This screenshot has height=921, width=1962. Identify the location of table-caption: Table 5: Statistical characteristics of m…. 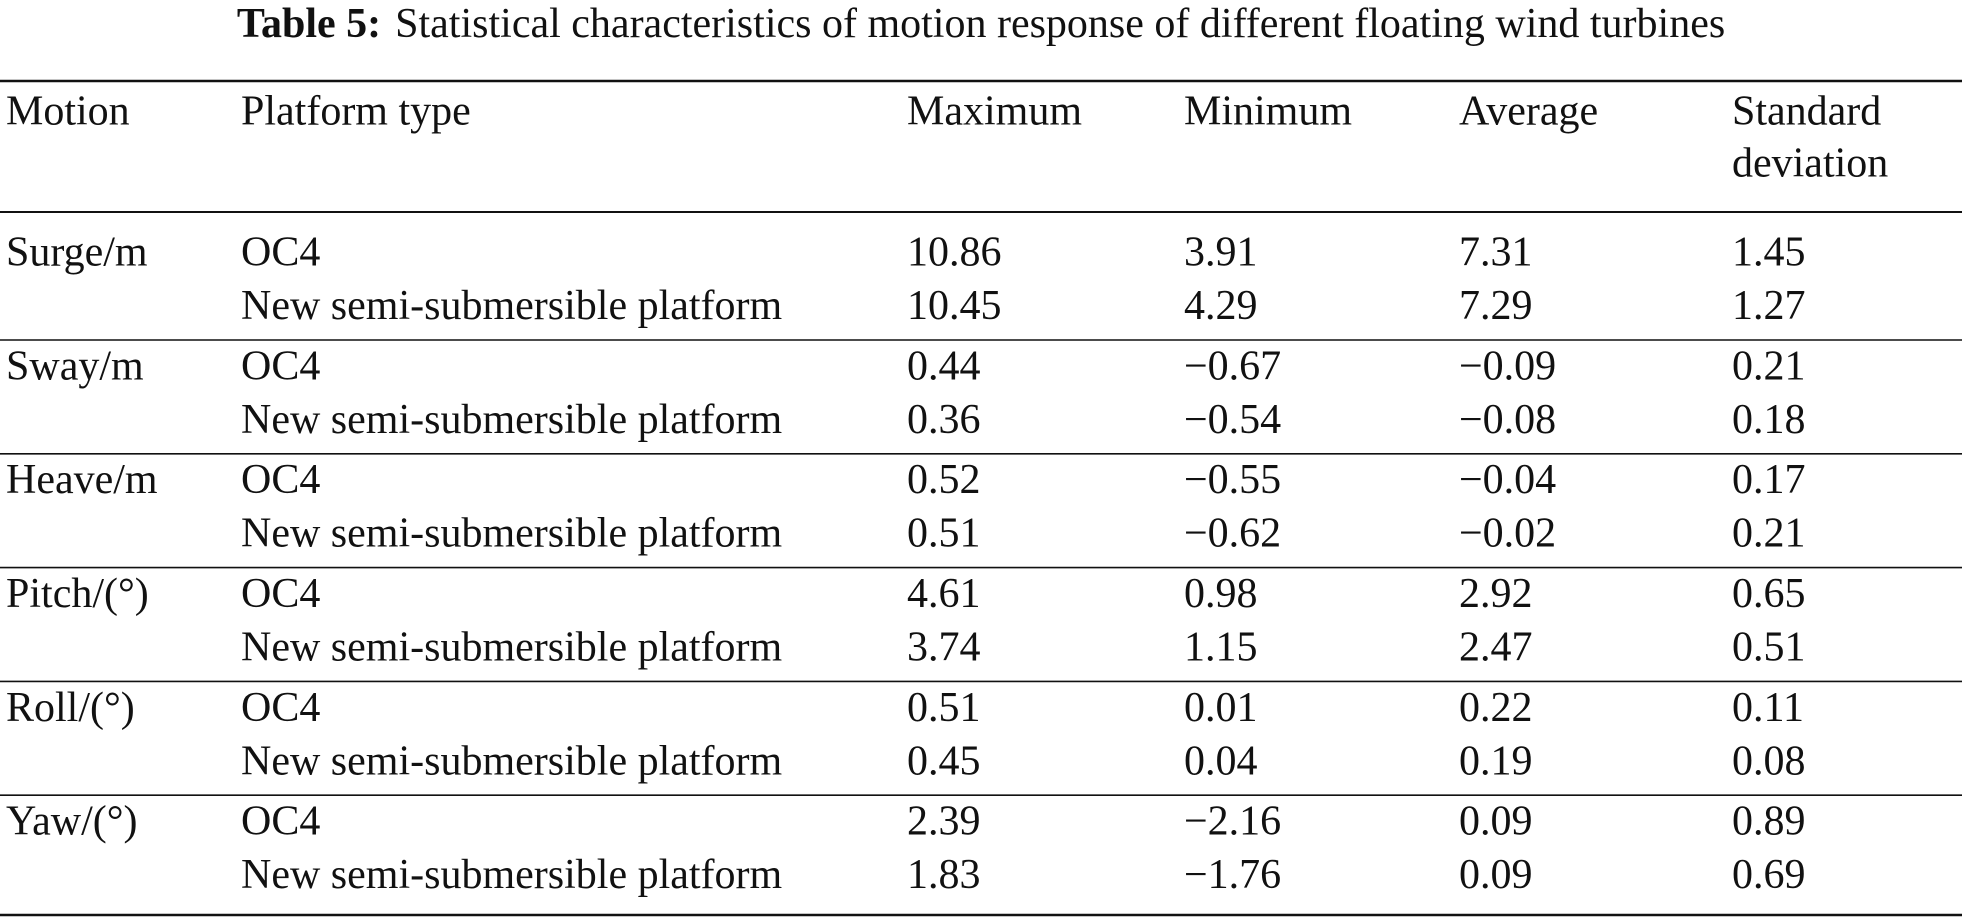
(981, 24).